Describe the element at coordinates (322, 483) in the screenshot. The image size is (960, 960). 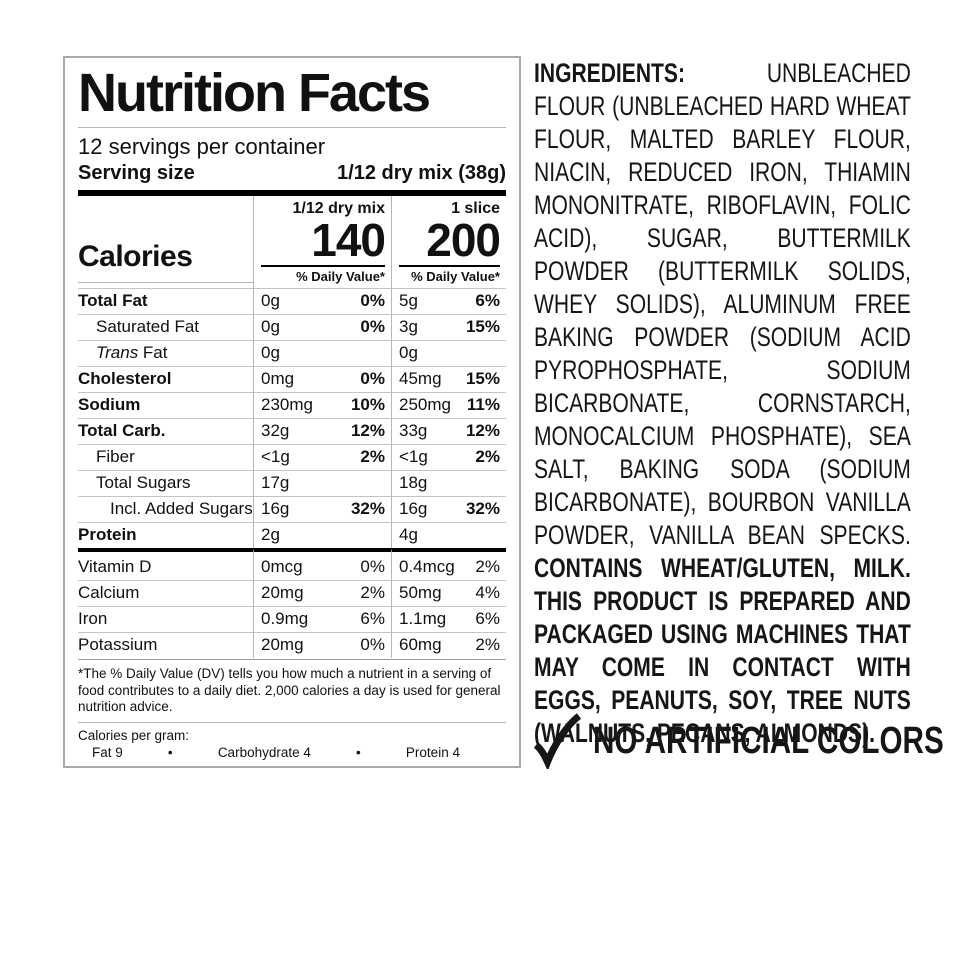
I see `row-values: 17g` at that location.